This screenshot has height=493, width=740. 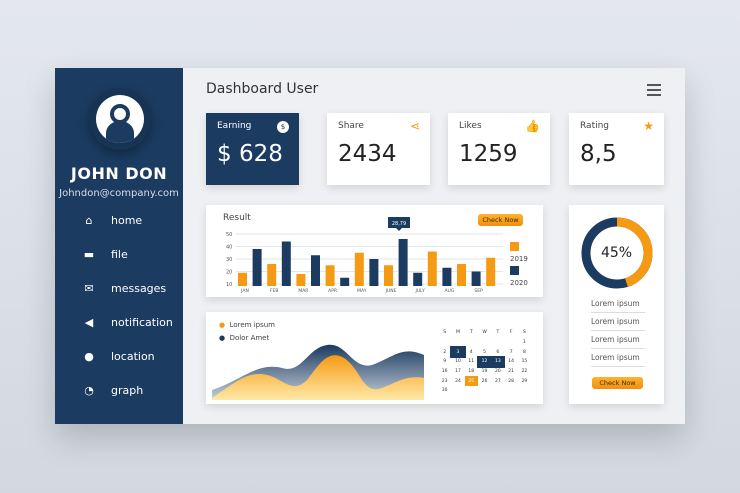 What do you see at coordinates (89, 356) in the screenshot?
I see `pin-icon: ●` at bounding box center [89, 356].